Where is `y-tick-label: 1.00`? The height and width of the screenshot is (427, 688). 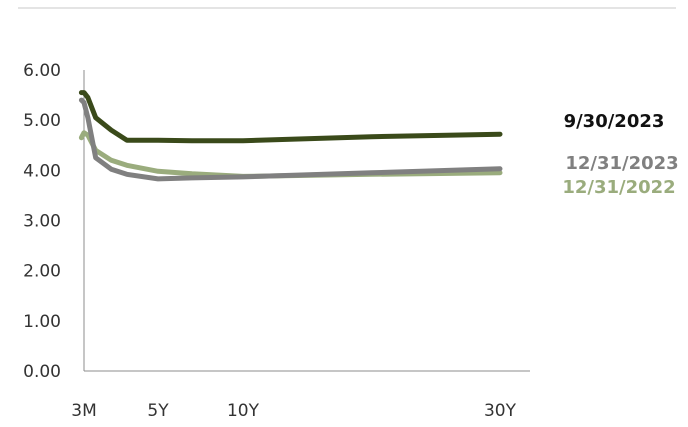 y-tick-label: 1.00 is located at coordinates (42, 322).